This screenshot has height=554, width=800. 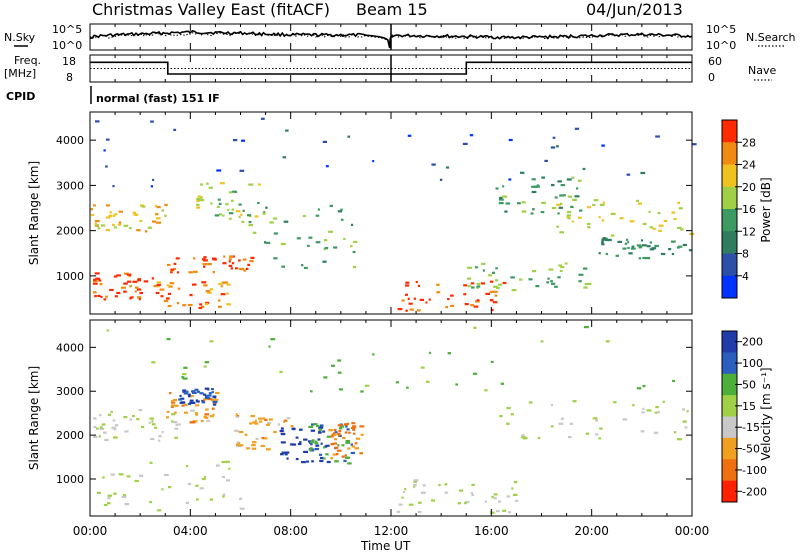 I want to click on colorbar-swatch, so click(x=729, y=131).